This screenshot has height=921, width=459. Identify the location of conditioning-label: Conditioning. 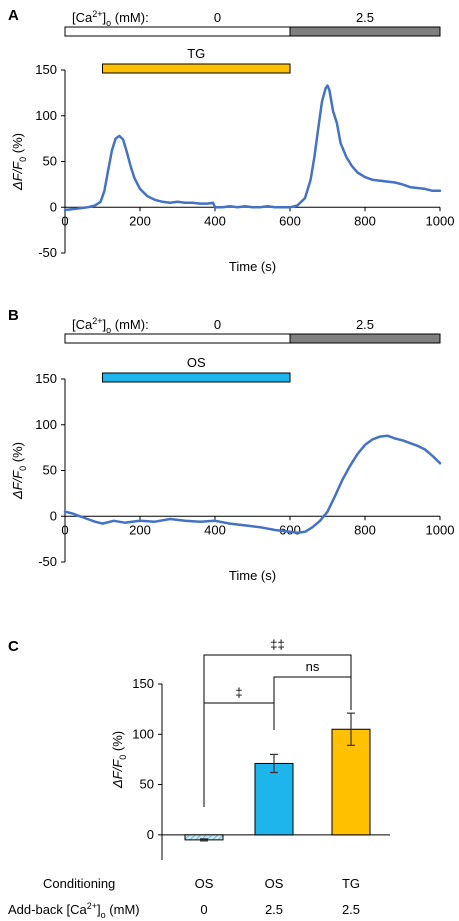
(79, 883).